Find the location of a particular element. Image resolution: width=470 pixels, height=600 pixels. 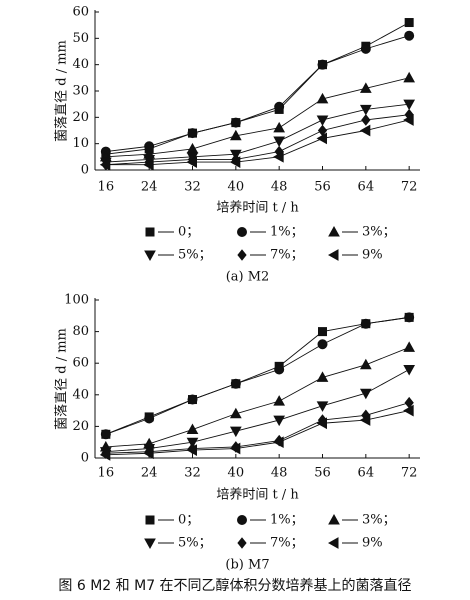

x-tick-label: 40 is located at coordinates (236, 187).